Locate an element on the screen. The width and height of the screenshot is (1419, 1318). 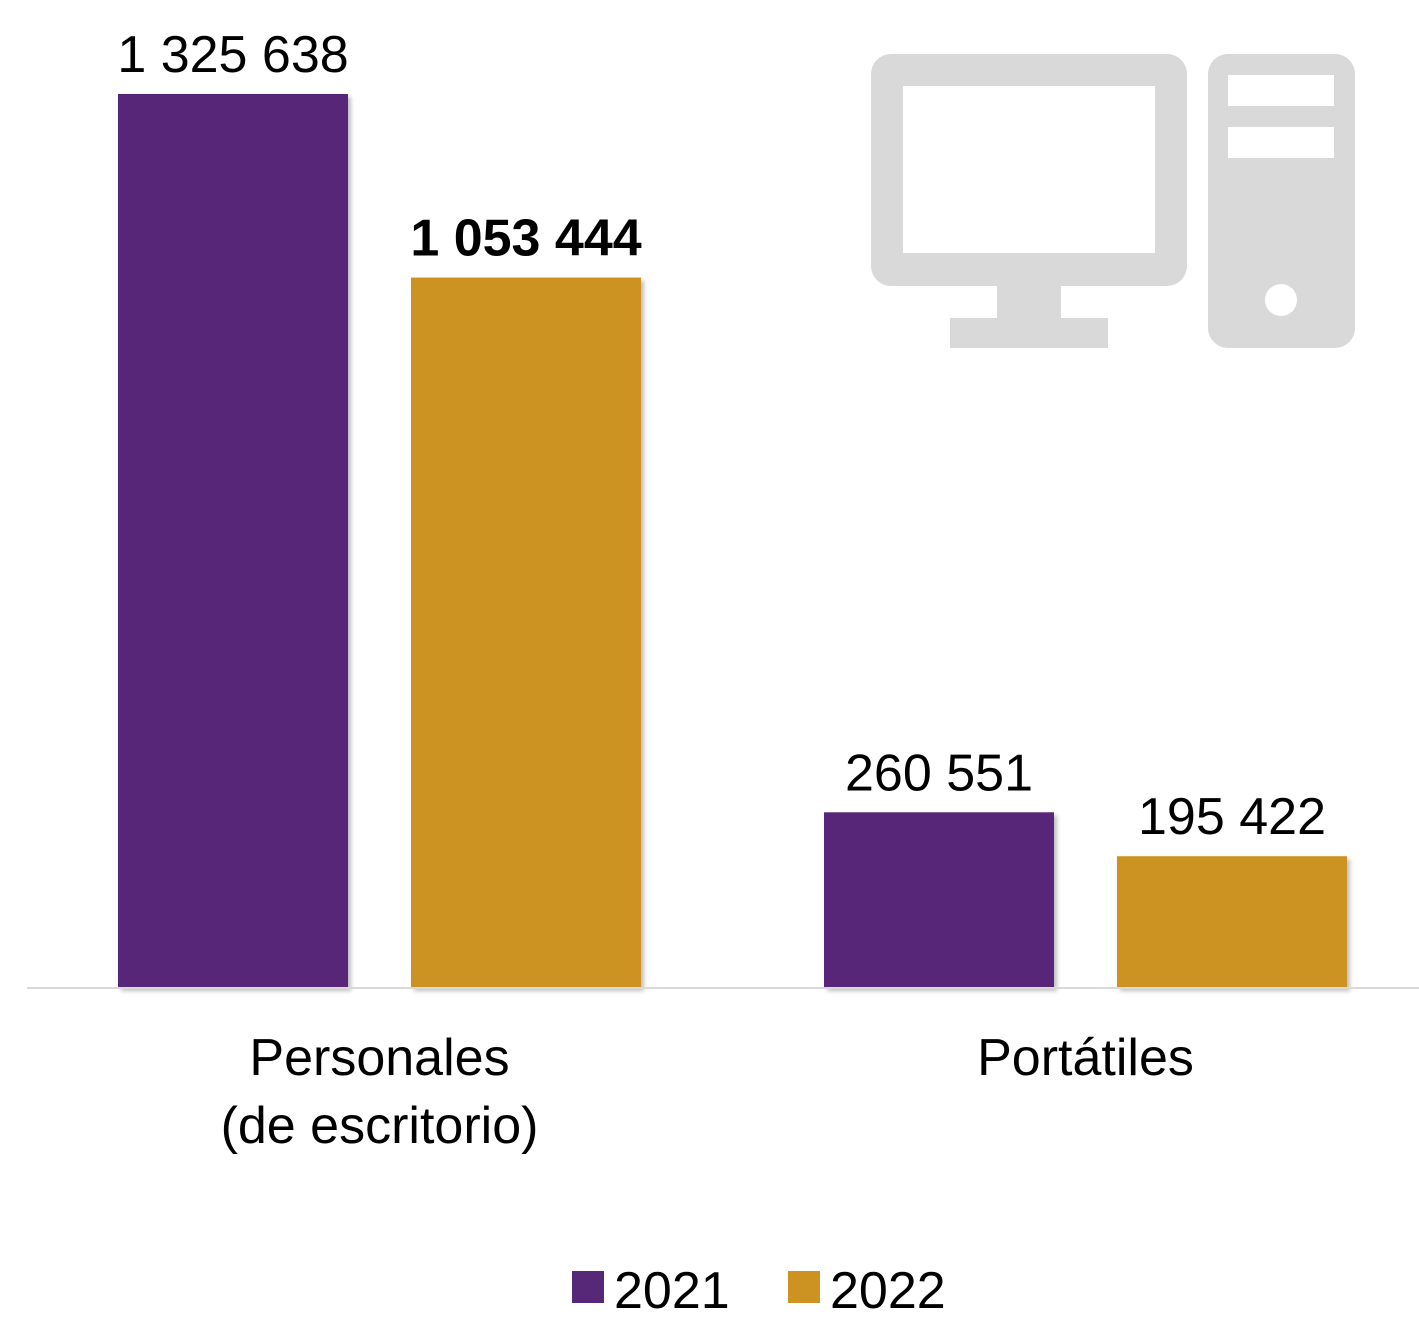
category-label-1-line-0: Portátiles is located at coordinates (1085, 1058).